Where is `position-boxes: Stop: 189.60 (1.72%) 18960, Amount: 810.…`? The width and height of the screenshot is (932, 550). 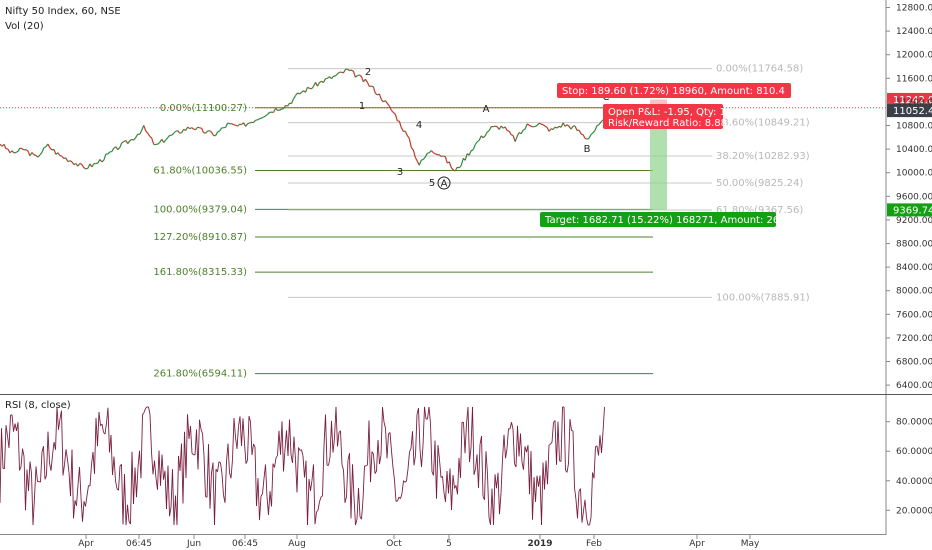 position-boxes: Stop: 189.60 (1.72%) 18960, Amount: 810.… is located at coordinates (674, 155).